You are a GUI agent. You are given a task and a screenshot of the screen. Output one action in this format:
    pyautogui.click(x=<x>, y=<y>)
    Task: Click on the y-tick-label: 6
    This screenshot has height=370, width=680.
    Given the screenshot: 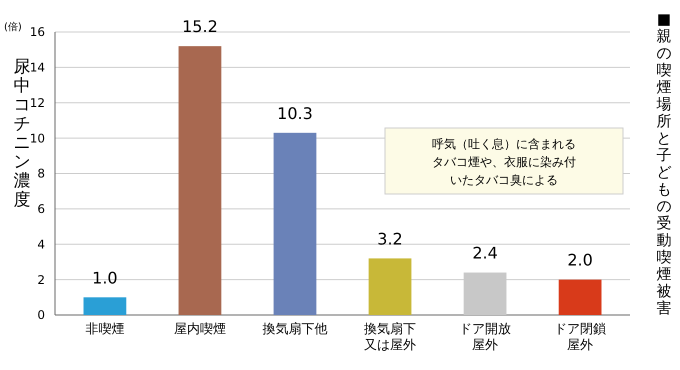 What is the action you would take?
    pyautogui.click(x=41, y=209)
    